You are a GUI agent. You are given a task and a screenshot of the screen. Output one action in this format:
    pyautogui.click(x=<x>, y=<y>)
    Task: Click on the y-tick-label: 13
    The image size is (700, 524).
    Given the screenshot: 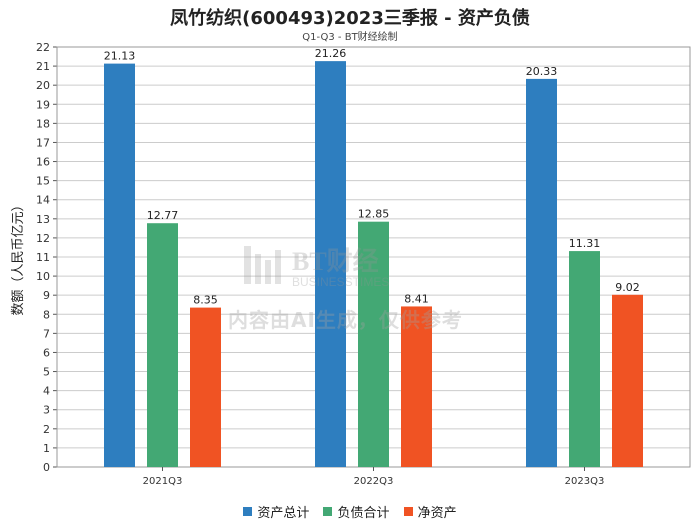 What is the action you would take?
    pyautogui.click(x=43, y=219)
    